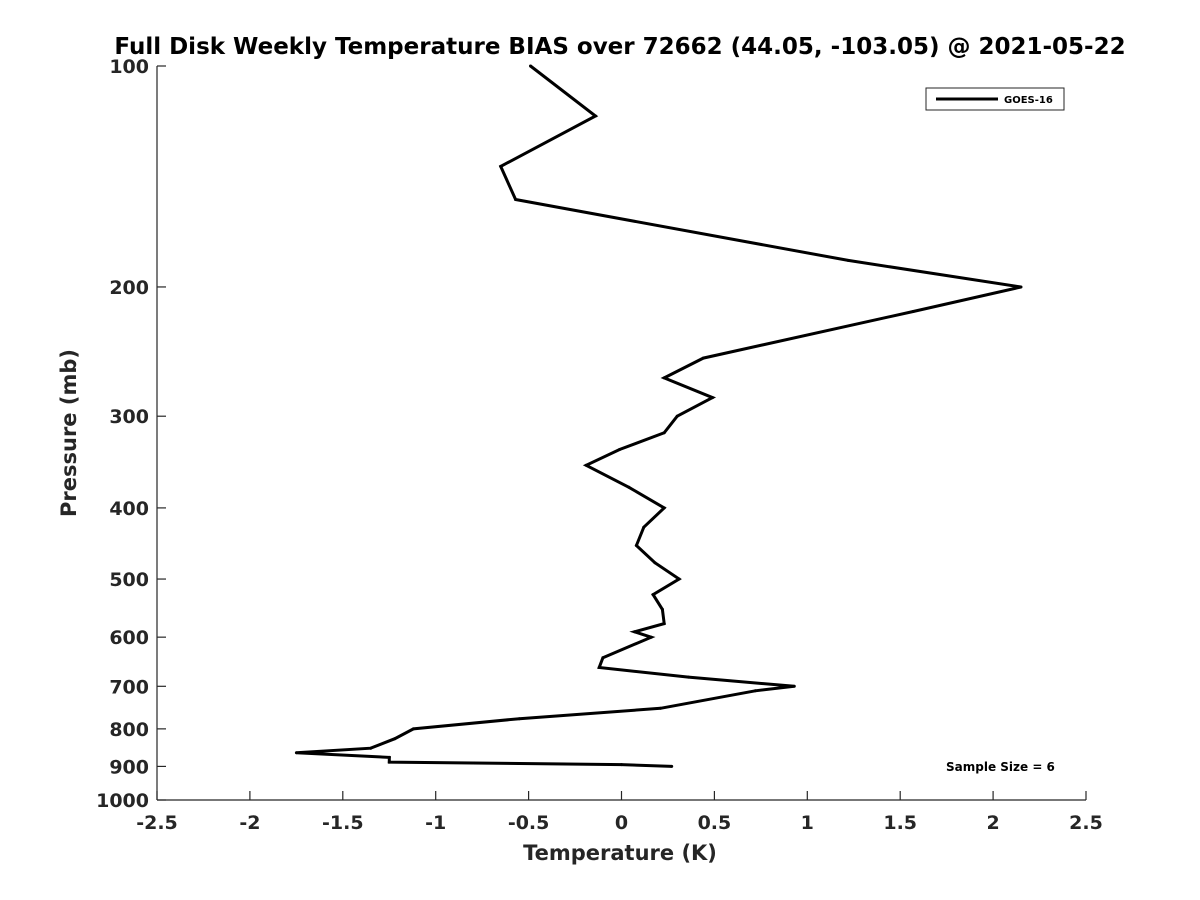 The image size is (1200, 900). Describe the element at coordinates (995, 99) in the screenshot. I see `legend: GOES-16` at that location.